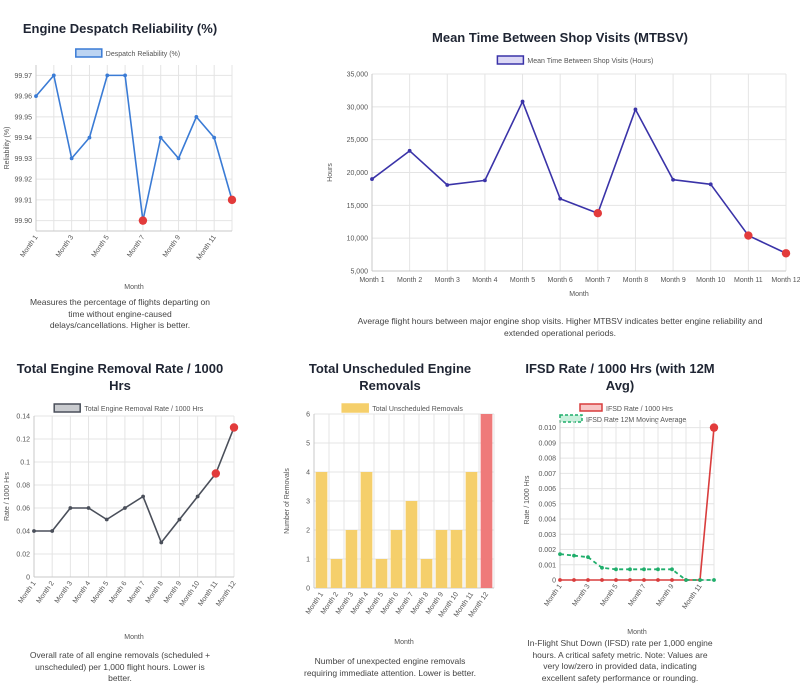 The width and height of the screenshot is (800, 688). I want to click on y-tick-label: 35,000, so click(358, 75).